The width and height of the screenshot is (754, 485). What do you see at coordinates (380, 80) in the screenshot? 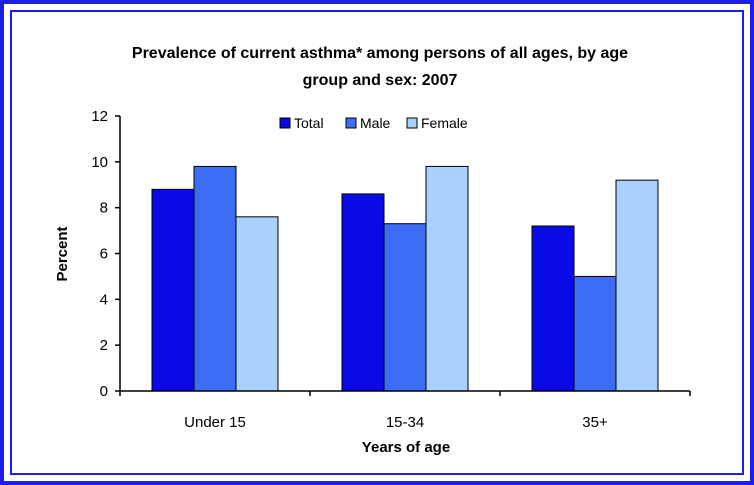
I see `chart-title-line-2: group and sex: 2007` at bounding box center [380, 80].